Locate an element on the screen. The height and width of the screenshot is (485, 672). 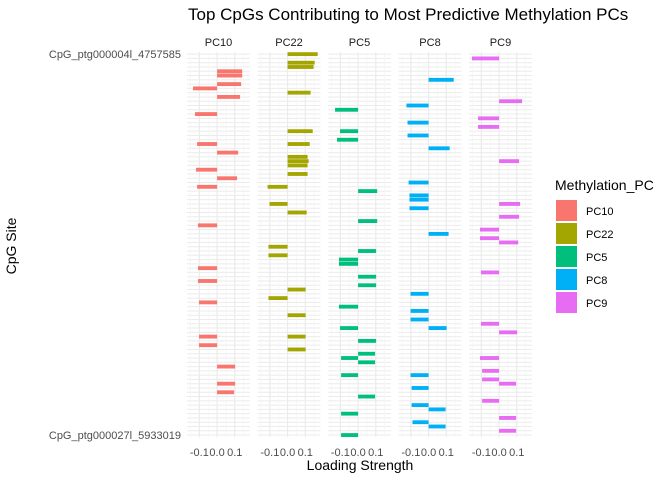
facet-strip-label: PC5 is located at coordinates (359, 43).